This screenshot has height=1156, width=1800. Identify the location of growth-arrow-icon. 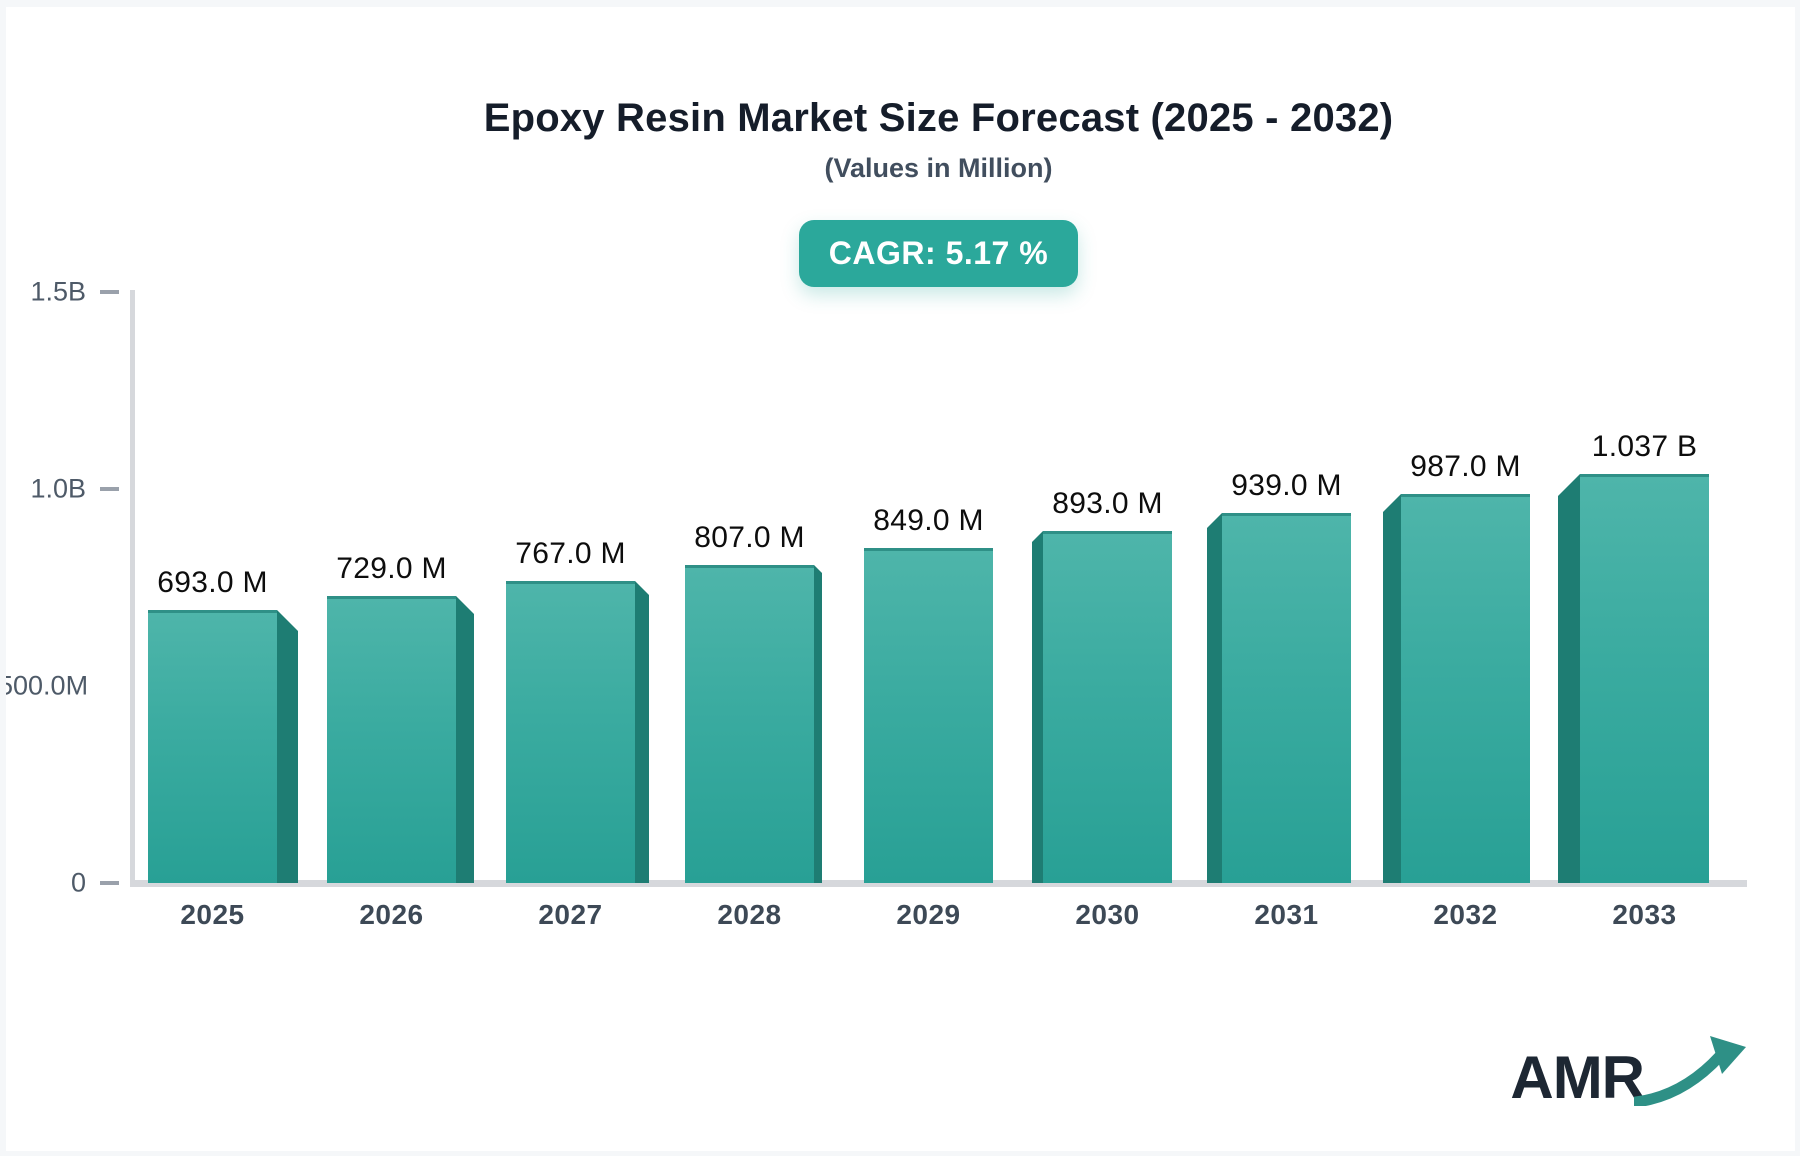
(1690, 1071).